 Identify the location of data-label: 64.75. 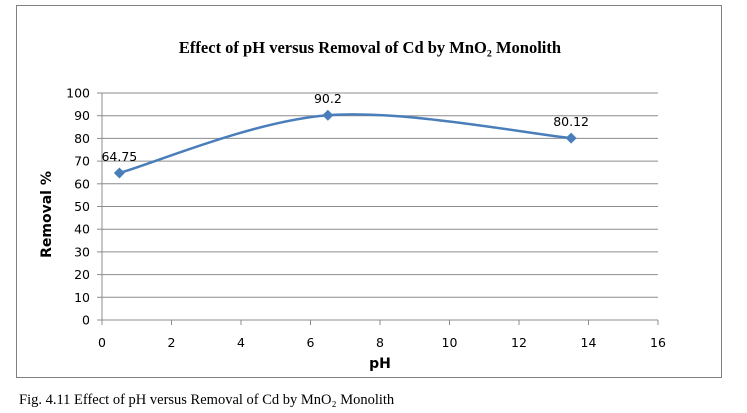
(119, 156).